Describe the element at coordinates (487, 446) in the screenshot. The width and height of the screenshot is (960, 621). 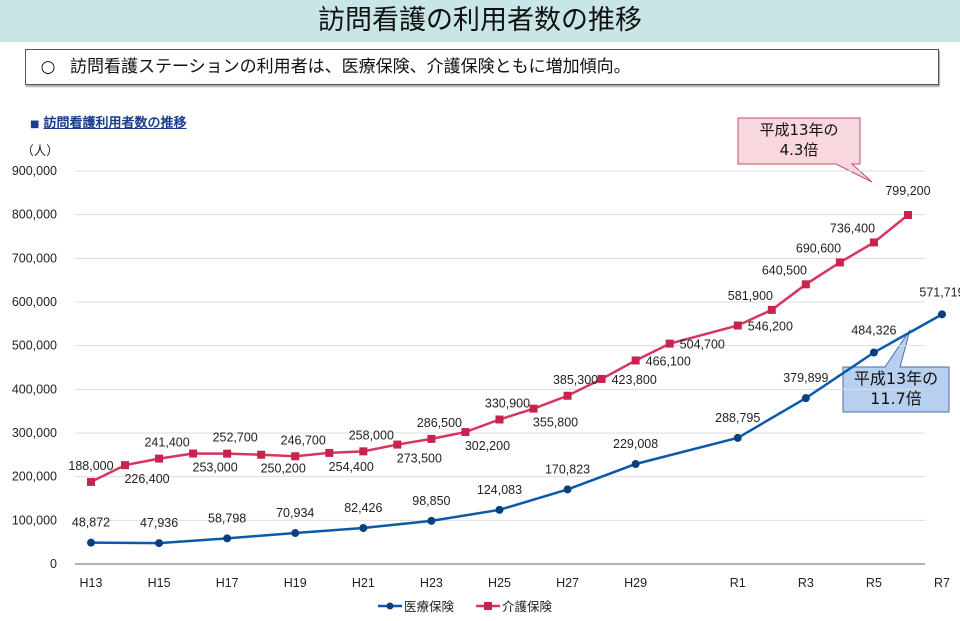
I see `data-label: 302,200` at that location.